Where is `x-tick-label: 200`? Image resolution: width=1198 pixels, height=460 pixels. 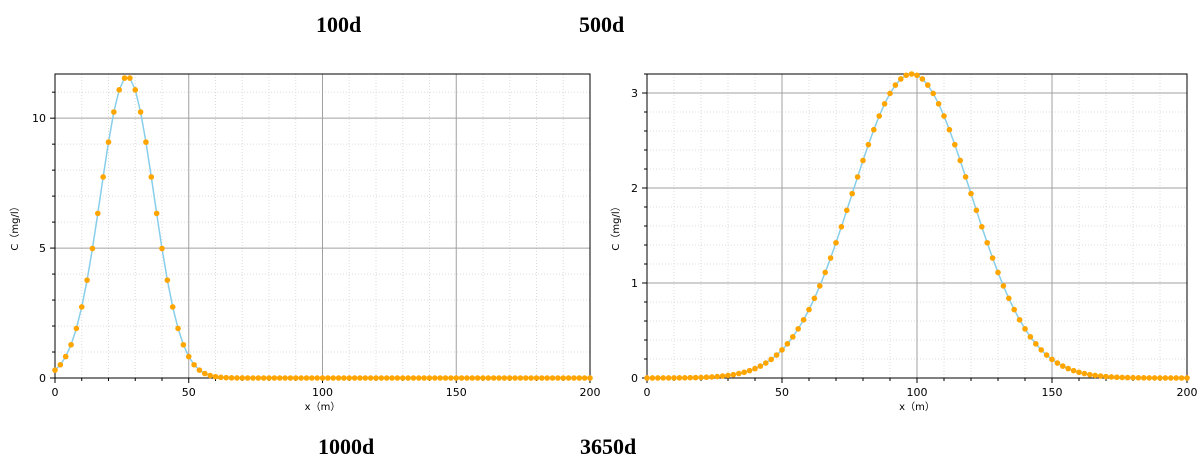
x-tick-label: 200 is located at coordinates (590, 392).